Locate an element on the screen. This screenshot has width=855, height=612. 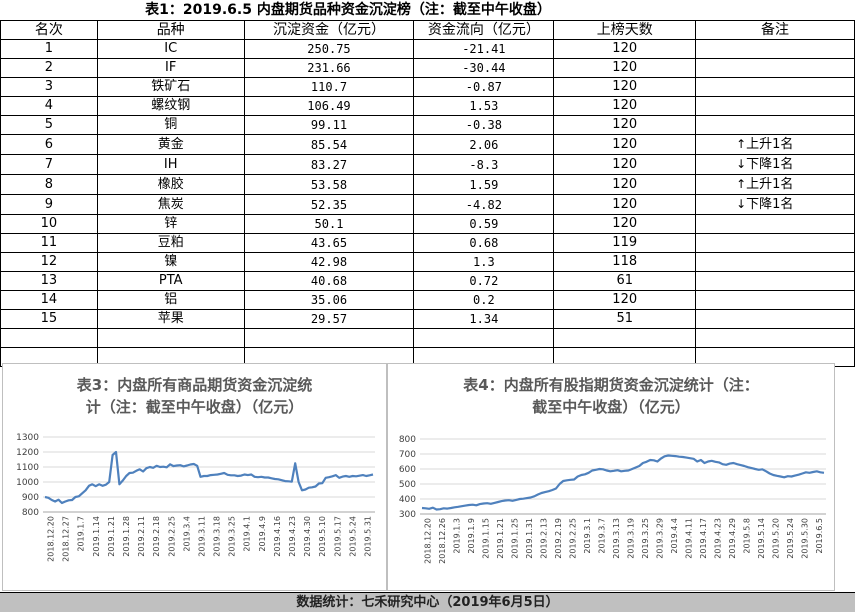
cell-fund: 43.65 is located at coordinates (329, 243).